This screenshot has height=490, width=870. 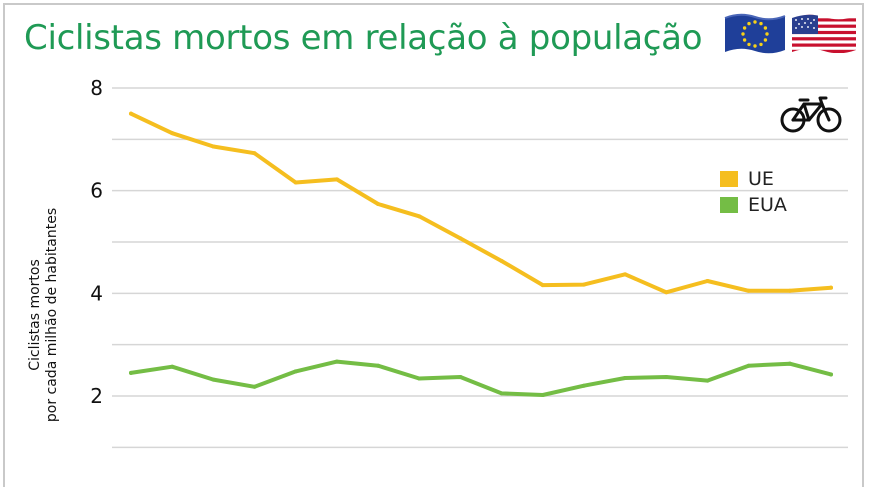 What do you see at coordinates (35, 315) in the screenshot?
I see `y-axis-label-line-1: Ciclistas mortos` at bounding box center [35, 315].